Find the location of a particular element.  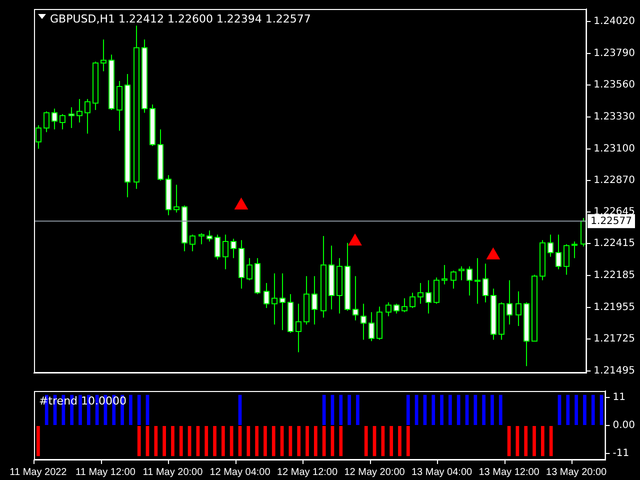

x-tick-label: 11 May 2022 is located at coordinates (39, 472).